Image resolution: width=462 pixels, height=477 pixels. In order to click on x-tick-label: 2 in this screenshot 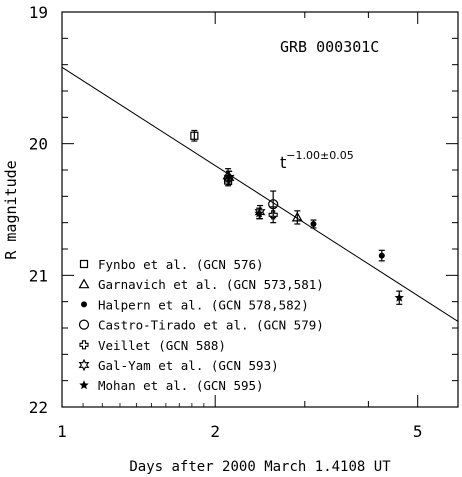, I will do `click(215, 431)`.